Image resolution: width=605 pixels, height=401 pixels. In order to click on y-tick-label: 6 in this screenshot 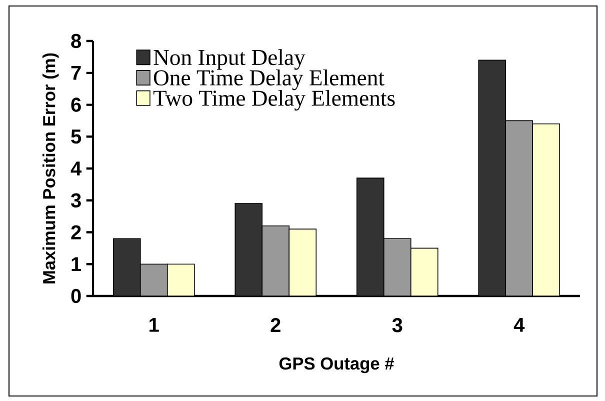, I will do `click(76, 105)`.